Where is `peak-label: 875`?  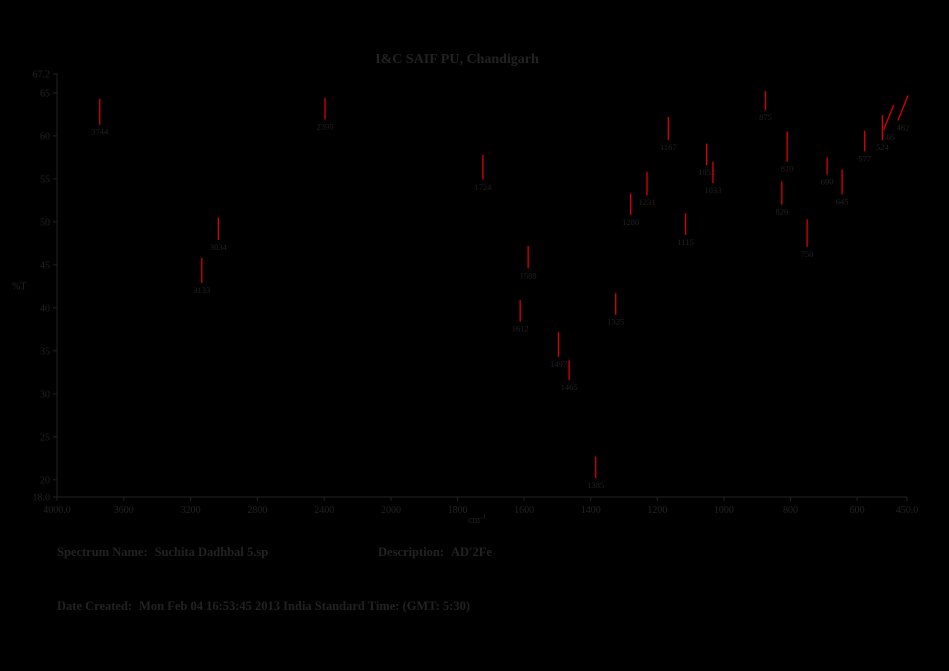
peak-label: 875 is located at coordinates (765, 117).